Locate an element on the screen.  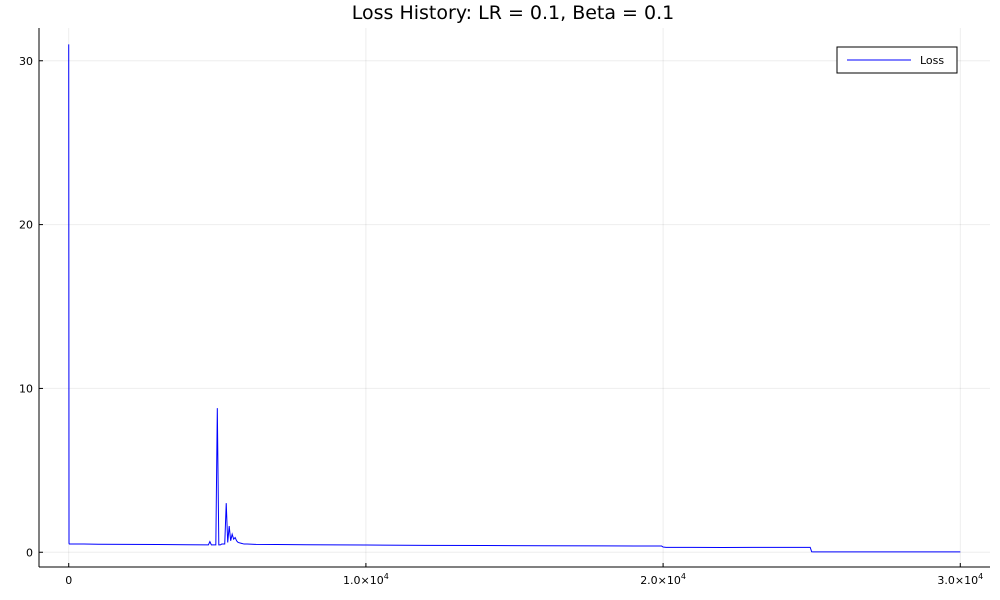
x-tick-mantissa-2: 2.0×10 is located at coordinates (660, 580).